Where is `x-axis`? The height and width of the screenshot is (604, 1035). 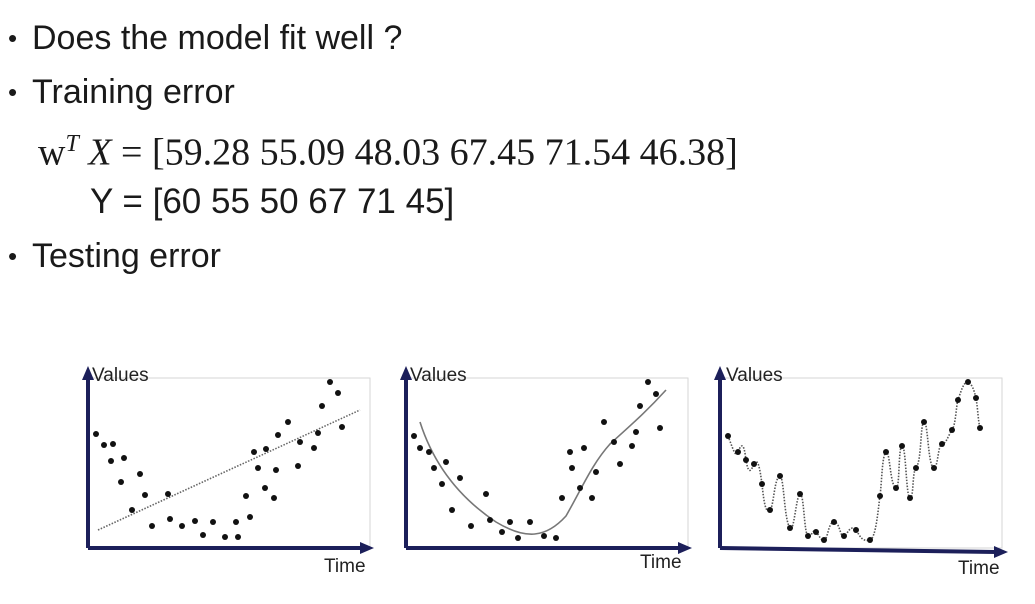 x-axis is located at coordinates (858, 550).